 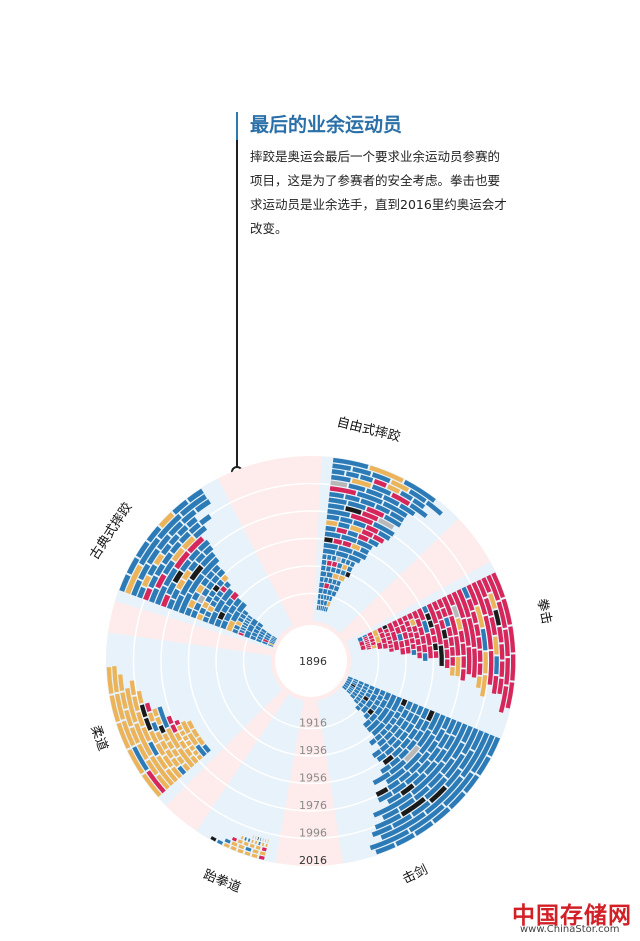 What do you see at coordinates (98, 739) in the screenshot?
I see `sport-label-judo: 柔道` at bounding box center [98, 739].